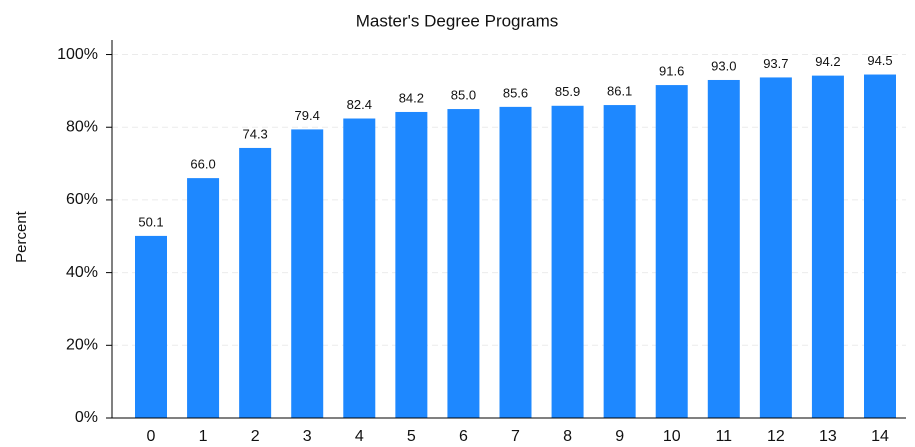 The width and height of the screenshot is (915, 447). What do you see at coordinates (619, 436) in the screenshot?
I see `x-tick-label: 9` at bounding box center [619, 436].